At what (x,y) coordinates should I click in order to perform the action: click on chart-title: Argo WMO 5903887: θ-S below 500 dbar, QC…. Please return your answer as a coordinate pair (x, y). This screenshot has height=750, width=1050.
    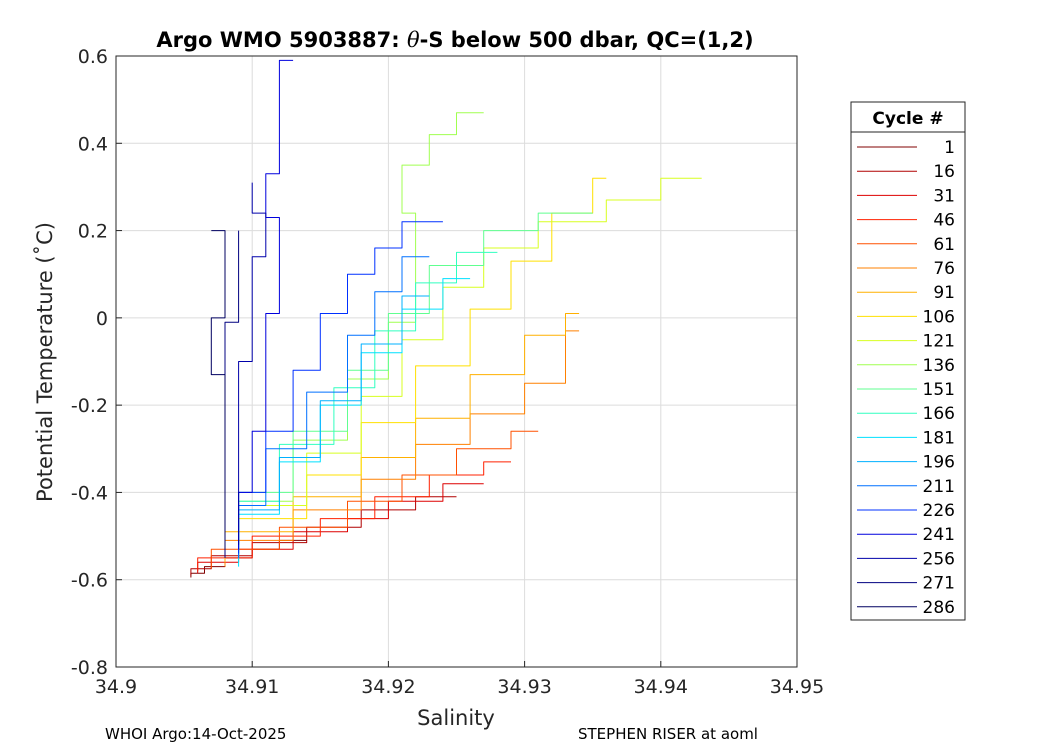
    Looking at the image, I should click on (454, 40).